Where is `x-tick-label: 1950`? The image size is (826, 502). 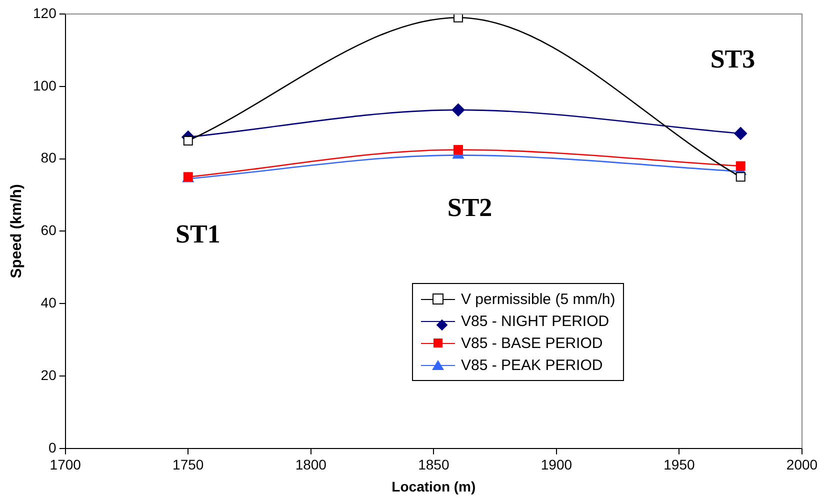 x-tick-label: 1950 is located at coordinates (680, 464).